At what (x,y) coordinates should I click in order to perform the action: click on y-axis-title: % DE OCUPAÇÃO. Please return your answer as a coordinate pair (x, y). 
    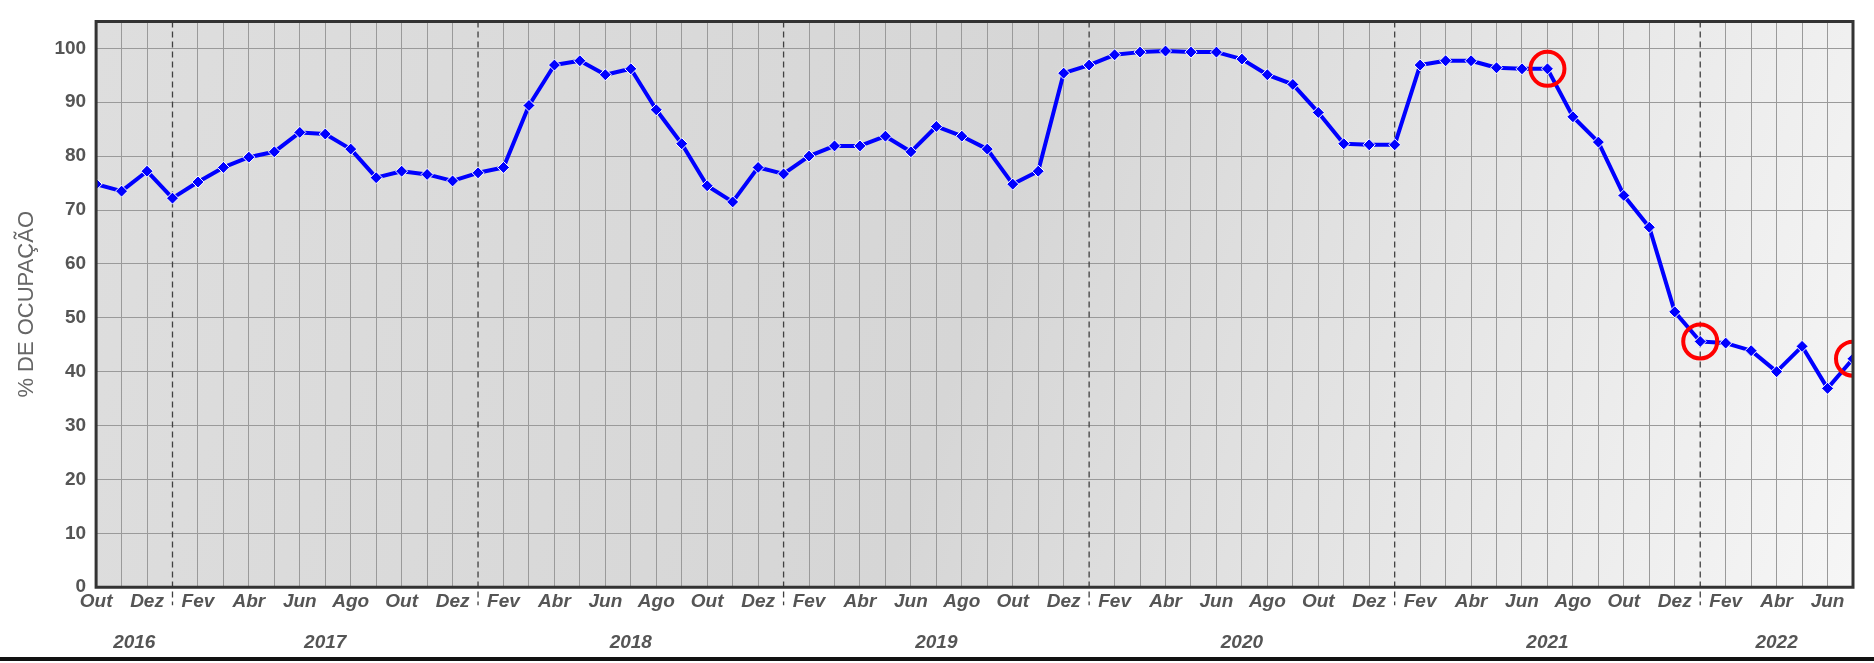
    Looking at the image, I should click on (26, 304).